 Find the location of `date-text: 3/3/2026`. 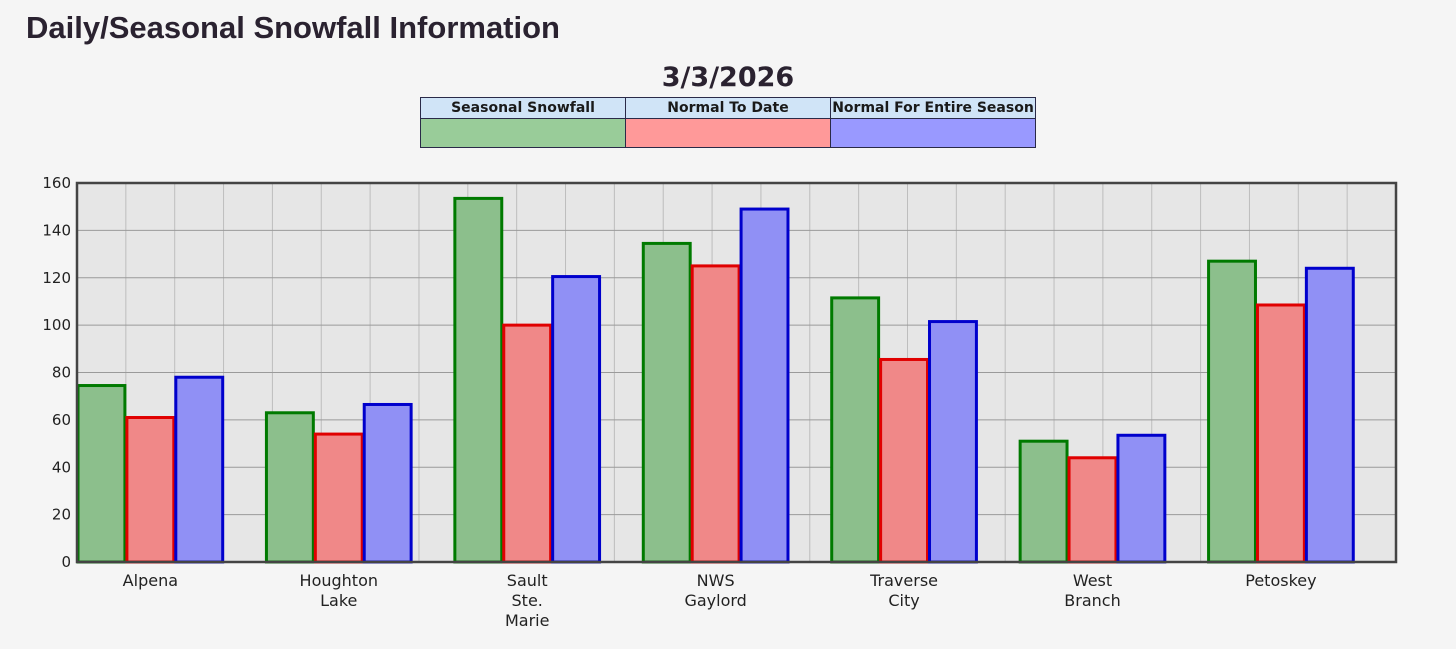

date-text: 3/3/2026 is located at coordinates (728, 77).